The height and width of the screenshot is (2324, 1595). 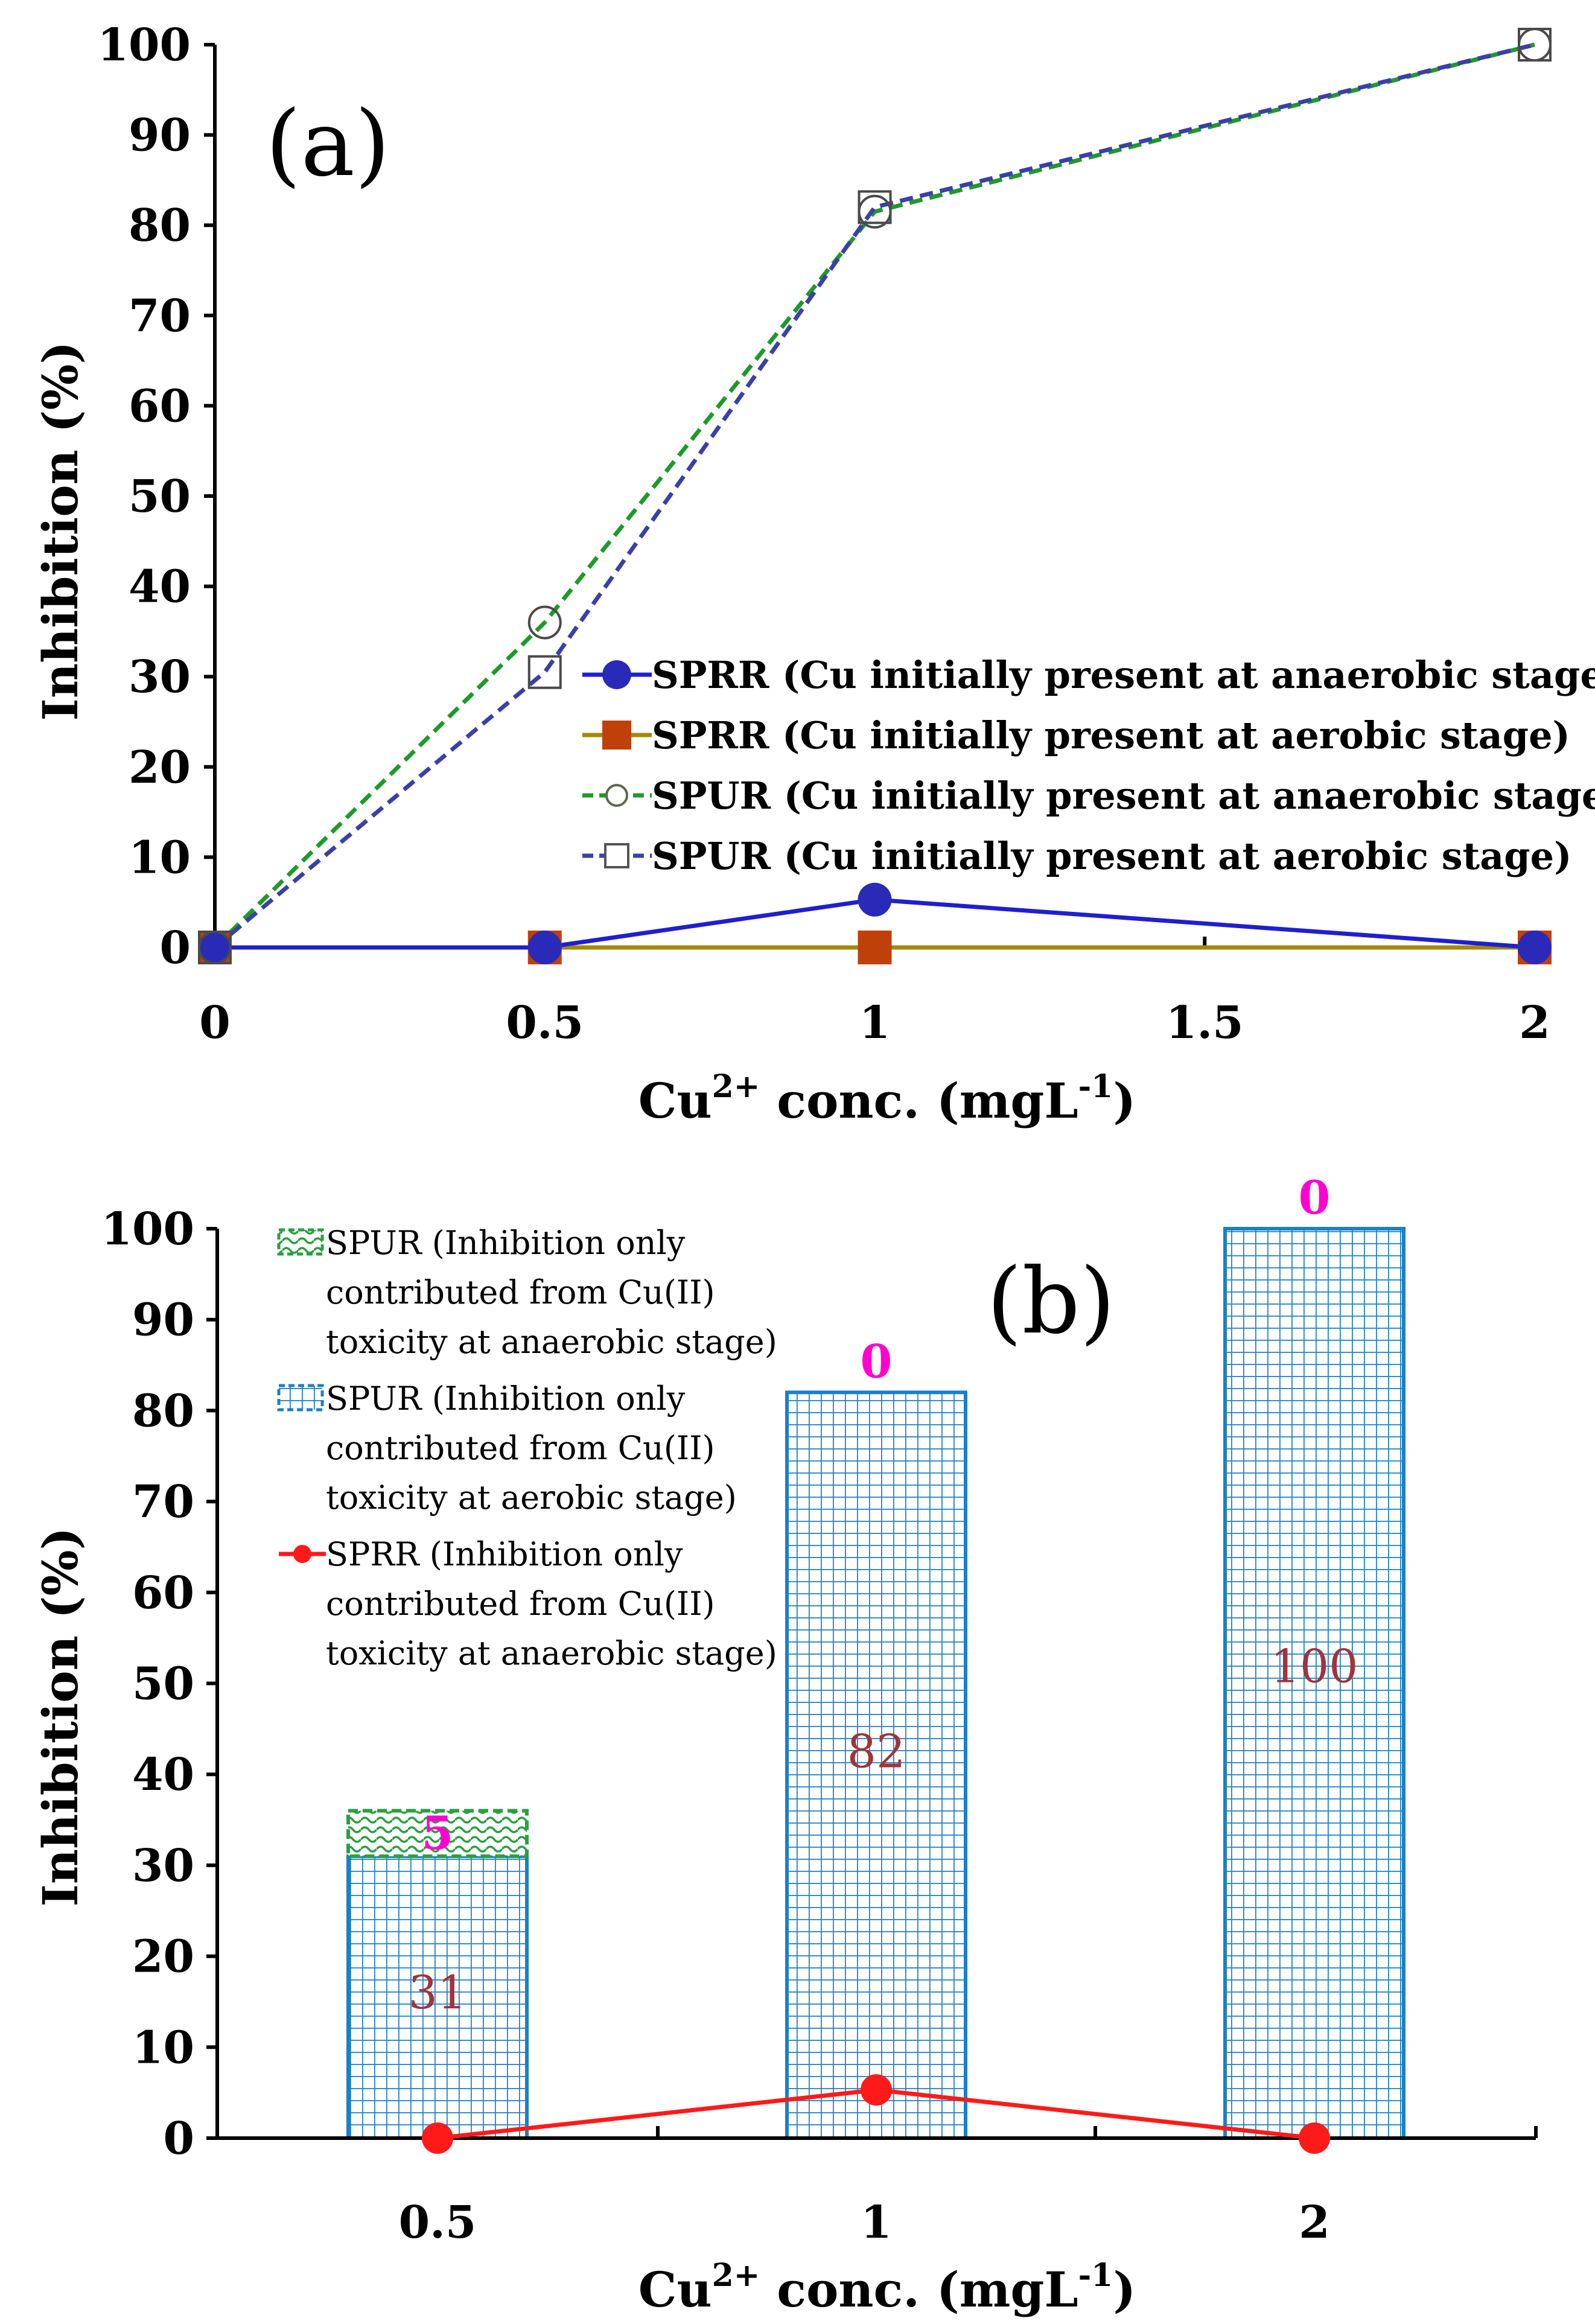 I want to click on panel-a-x-ticks: 0 0.5 1 1.5 2, so click(x=874, y=993).